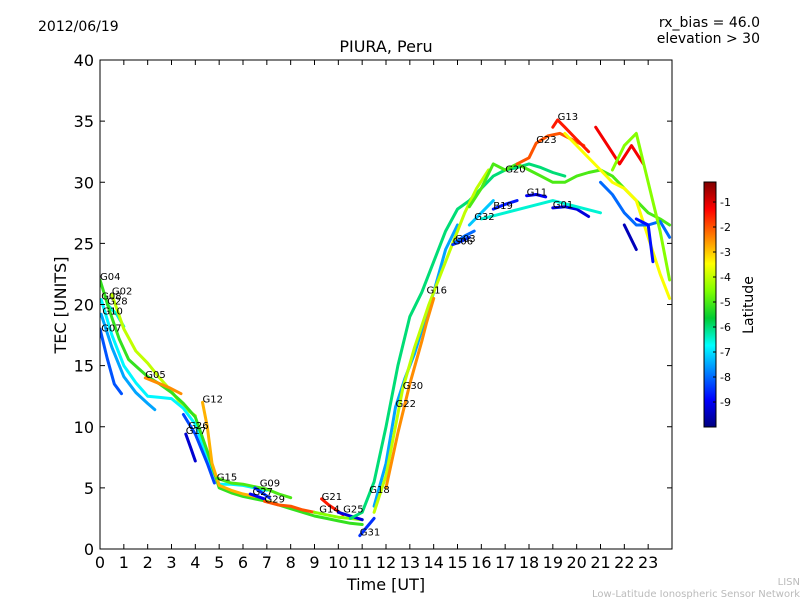 This screenshot has height=600, width=800. Describe the element at coordinates (725, 227) in the screenshot. I see `colorbar-tick-label: -2` at that location.